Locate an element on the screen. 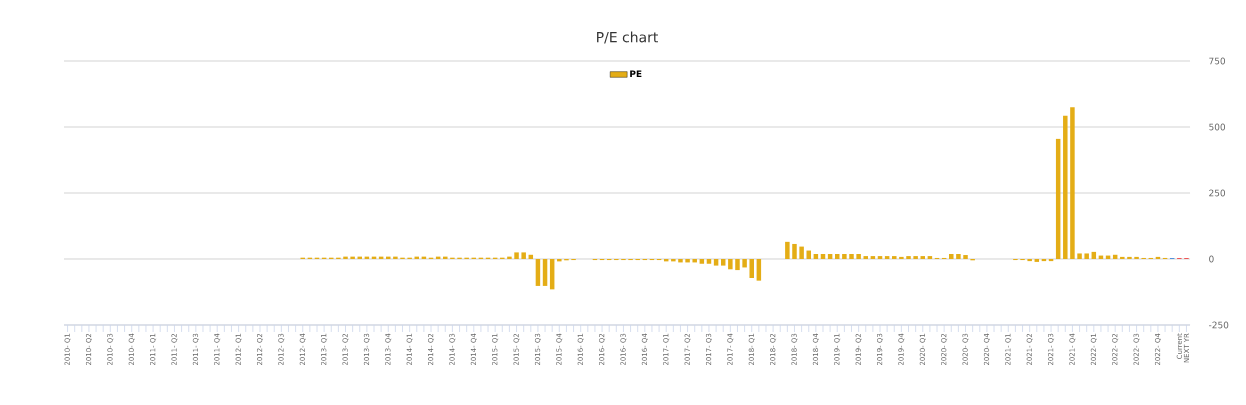 Image resolution: width=1246 pixels, height=405 pixels. y-tick-label: 250 is located at coordinates (1217, 193).